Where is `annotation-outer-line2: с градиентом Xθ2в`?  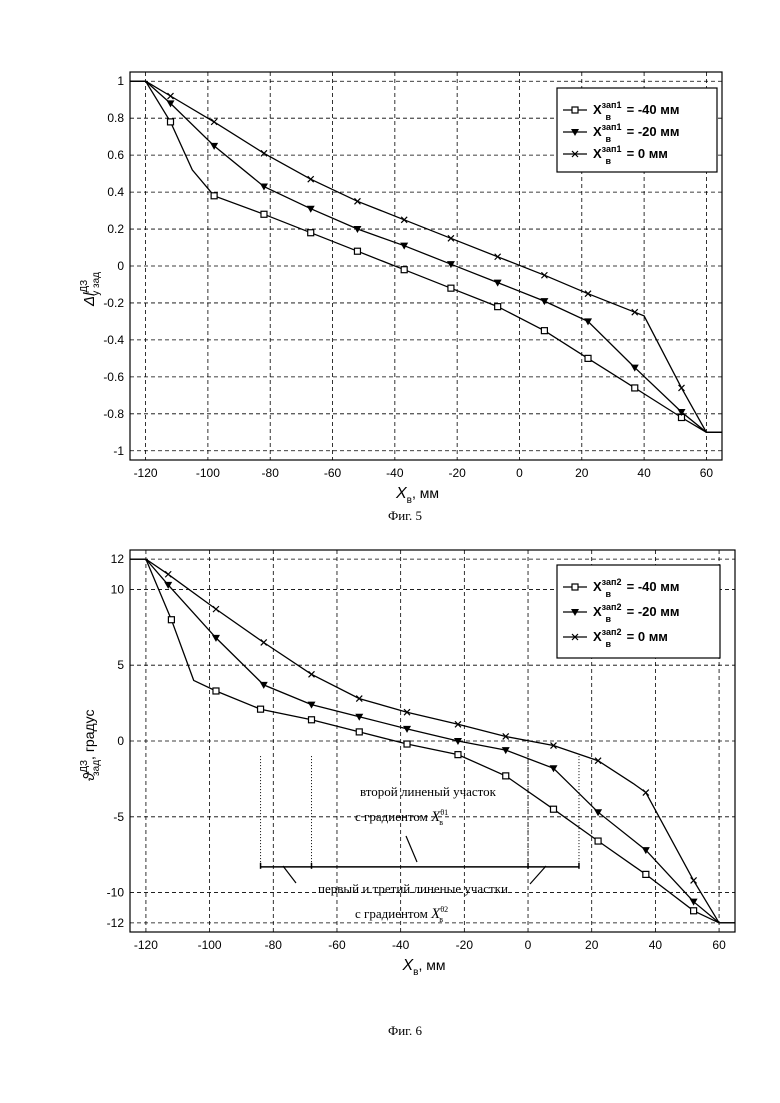 annotation-outer-line2: с градиентом Xθ2в is located at coordinates (401, 914).